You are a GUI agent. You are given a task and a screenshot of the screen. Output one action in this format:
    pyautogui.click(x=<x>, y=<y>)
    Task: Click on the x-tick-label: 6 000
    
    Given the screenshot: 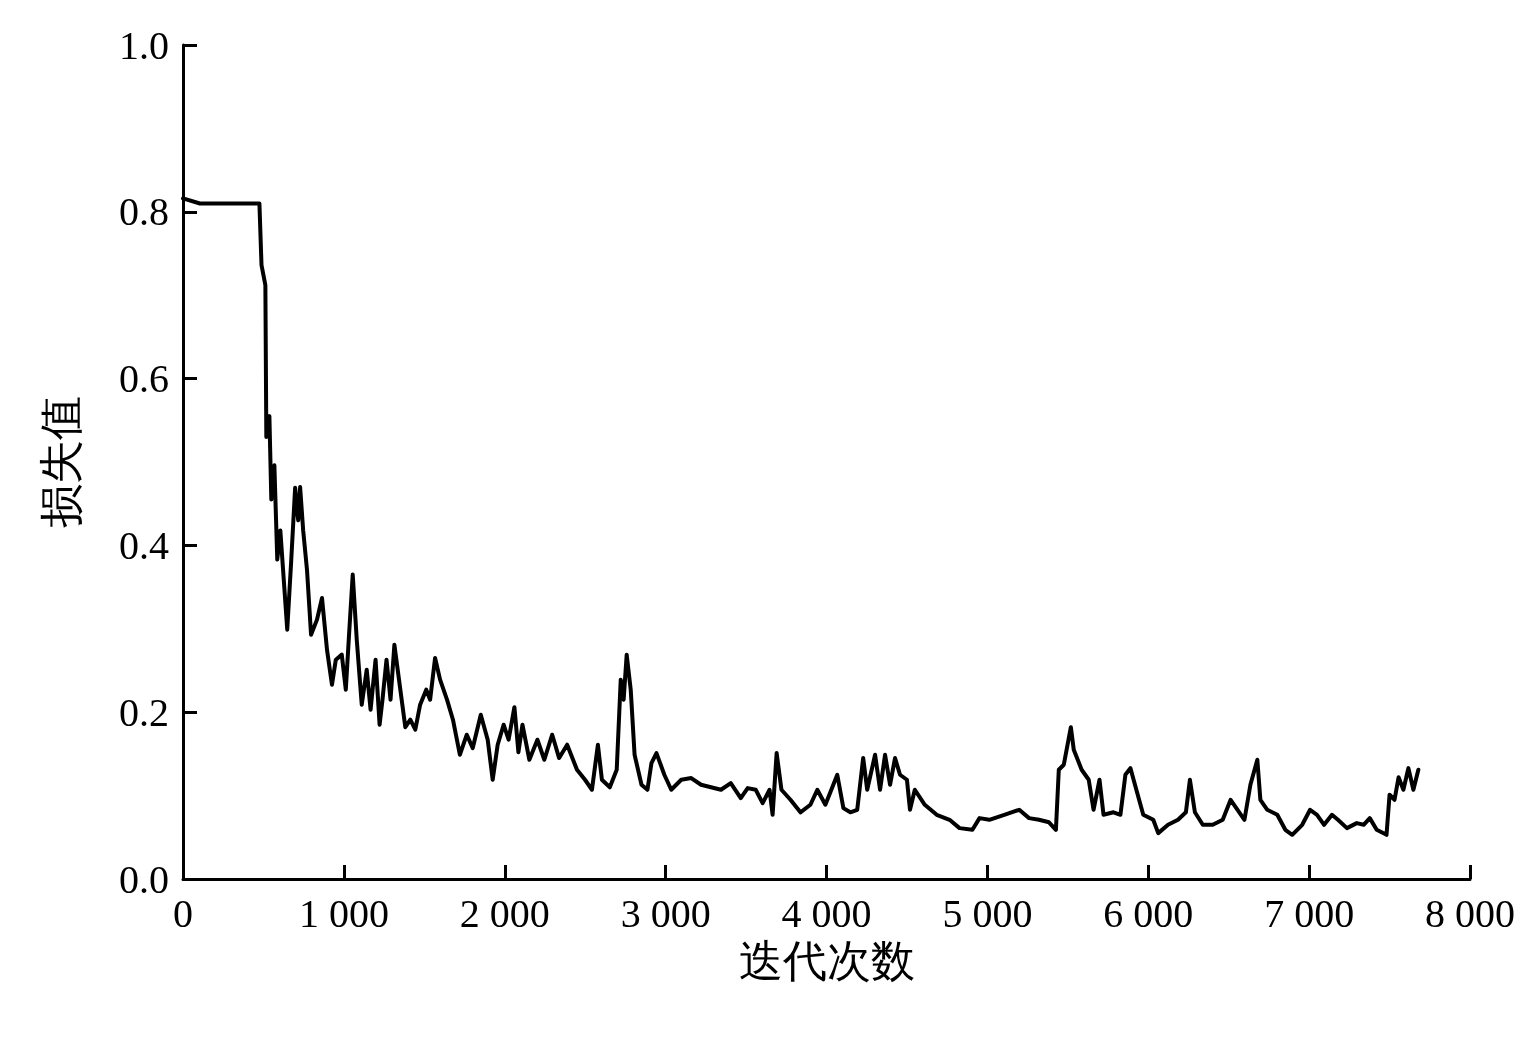 What is the action you would take?
    pyautogui.click(x=1148, y=913)
    